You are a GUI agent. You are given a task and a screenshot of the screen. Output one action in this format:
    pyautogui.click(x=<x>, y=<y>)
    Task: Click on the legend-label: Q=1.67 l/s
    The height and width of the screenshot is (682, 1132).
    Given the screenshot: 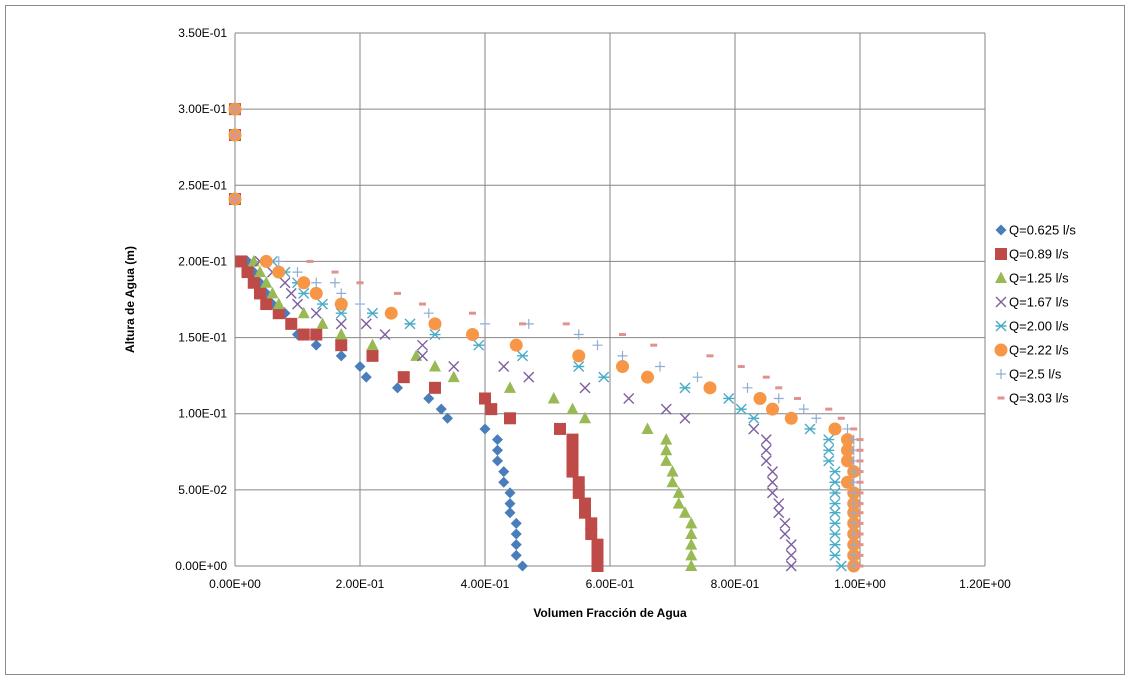 What is the action you would take?
    pyautogui.click(x=1039, y=302)
    